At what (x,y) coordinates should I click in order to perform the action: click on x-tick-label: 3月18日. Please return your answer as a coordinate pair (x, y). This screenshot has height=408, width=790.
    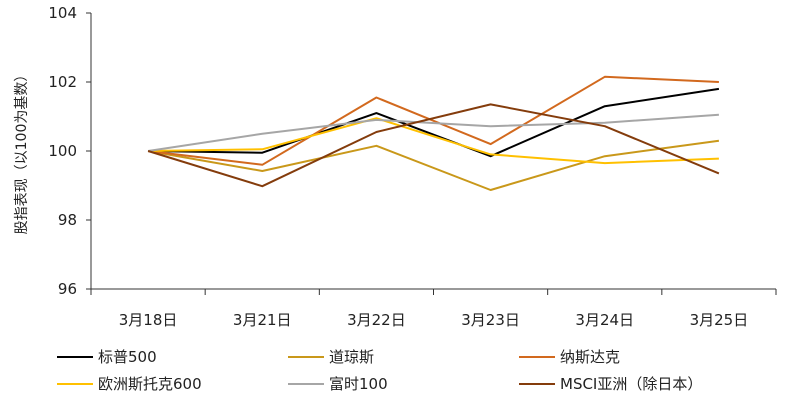
    Looking at the image, I should click on (148, 320).